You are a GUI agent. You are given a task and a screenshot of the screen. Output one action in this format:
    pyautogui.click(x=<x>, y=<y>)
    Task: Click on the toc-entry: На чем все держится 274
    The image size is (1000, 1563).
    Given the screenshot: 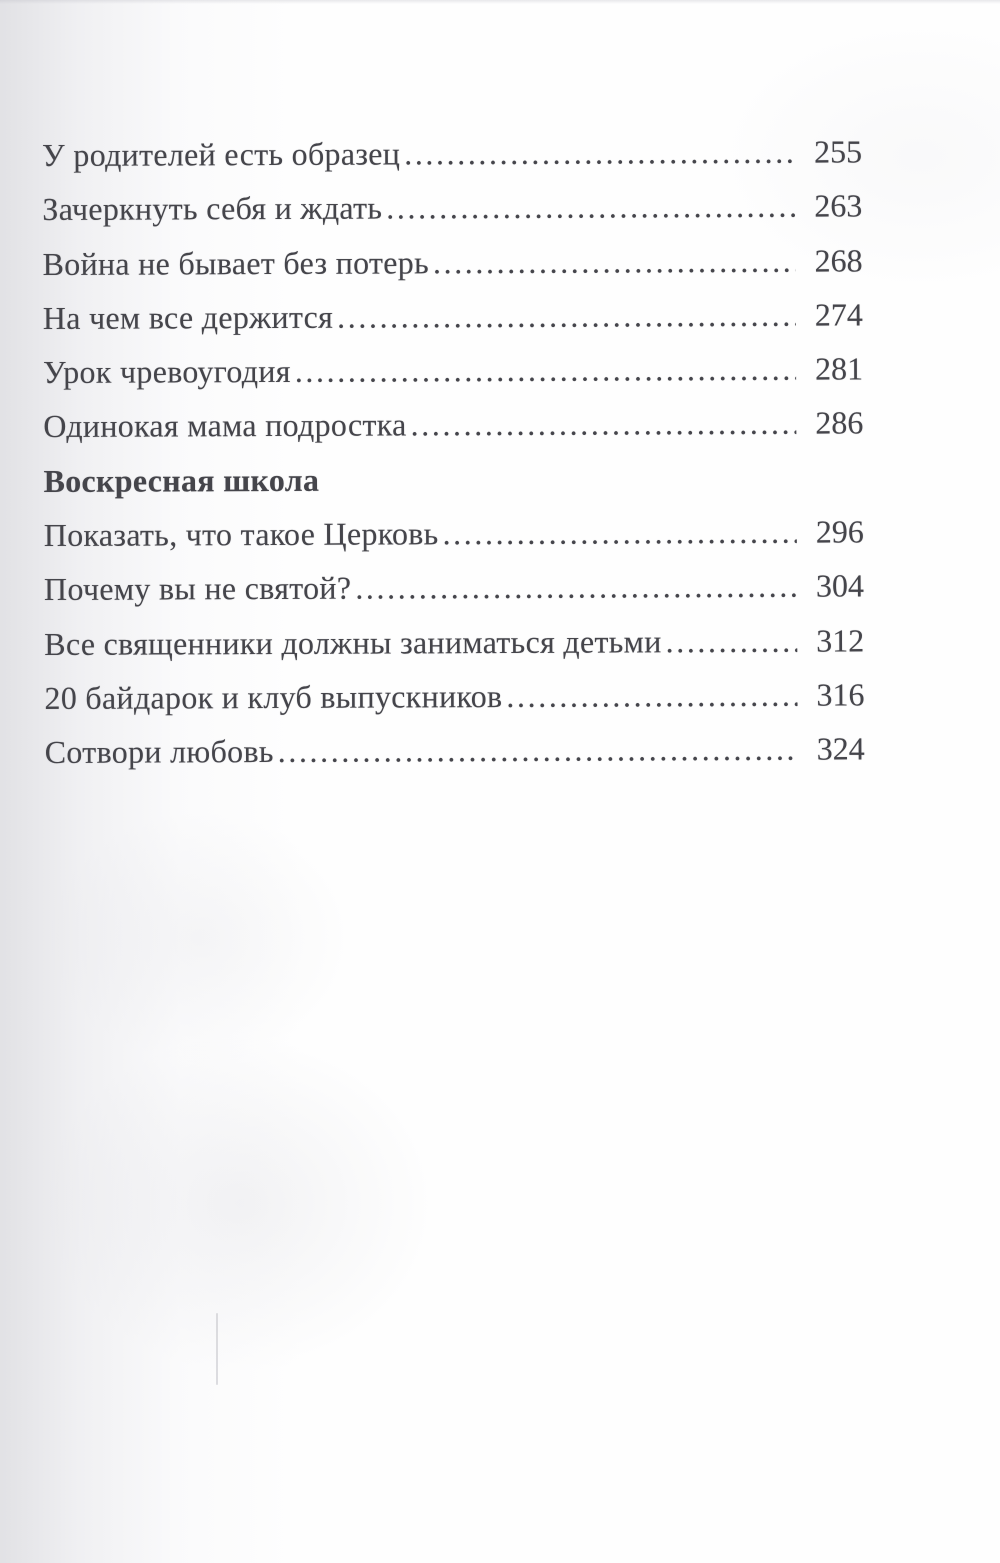 What is the action you would take?
    pyautogui.click(x=453, y=316)
    